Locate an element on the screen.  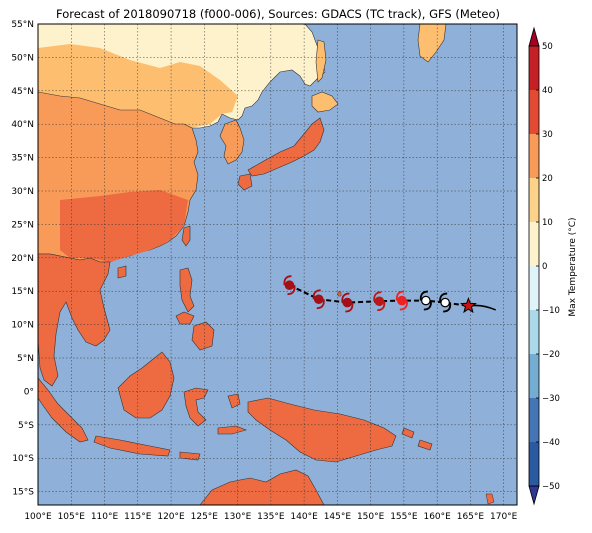
land-china-south is located at coordinates (124, 226).